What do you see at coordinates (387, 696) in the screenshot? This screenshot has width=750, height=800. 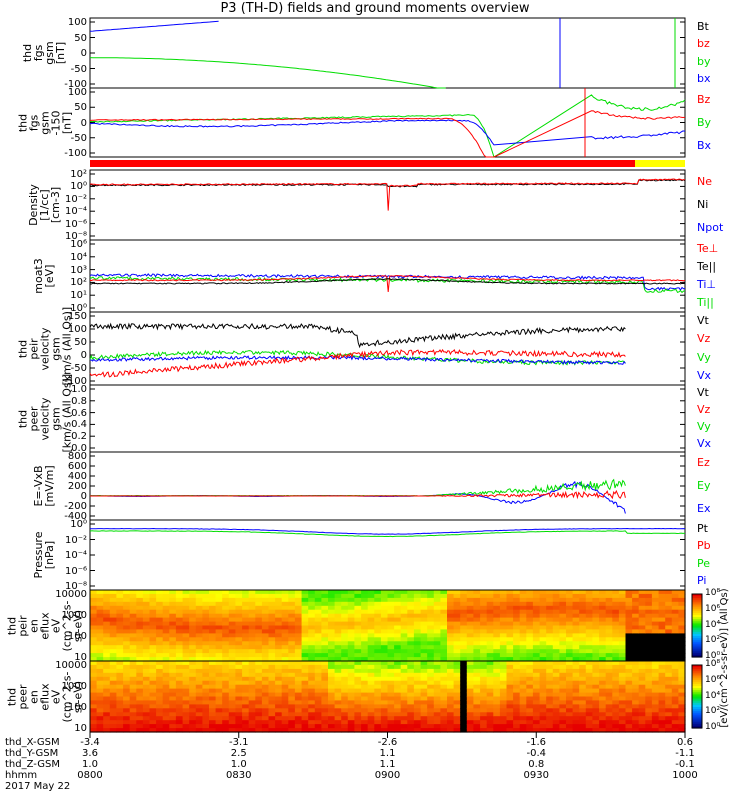 I see `electron-spectrogram` at bounding box center [387, 696].